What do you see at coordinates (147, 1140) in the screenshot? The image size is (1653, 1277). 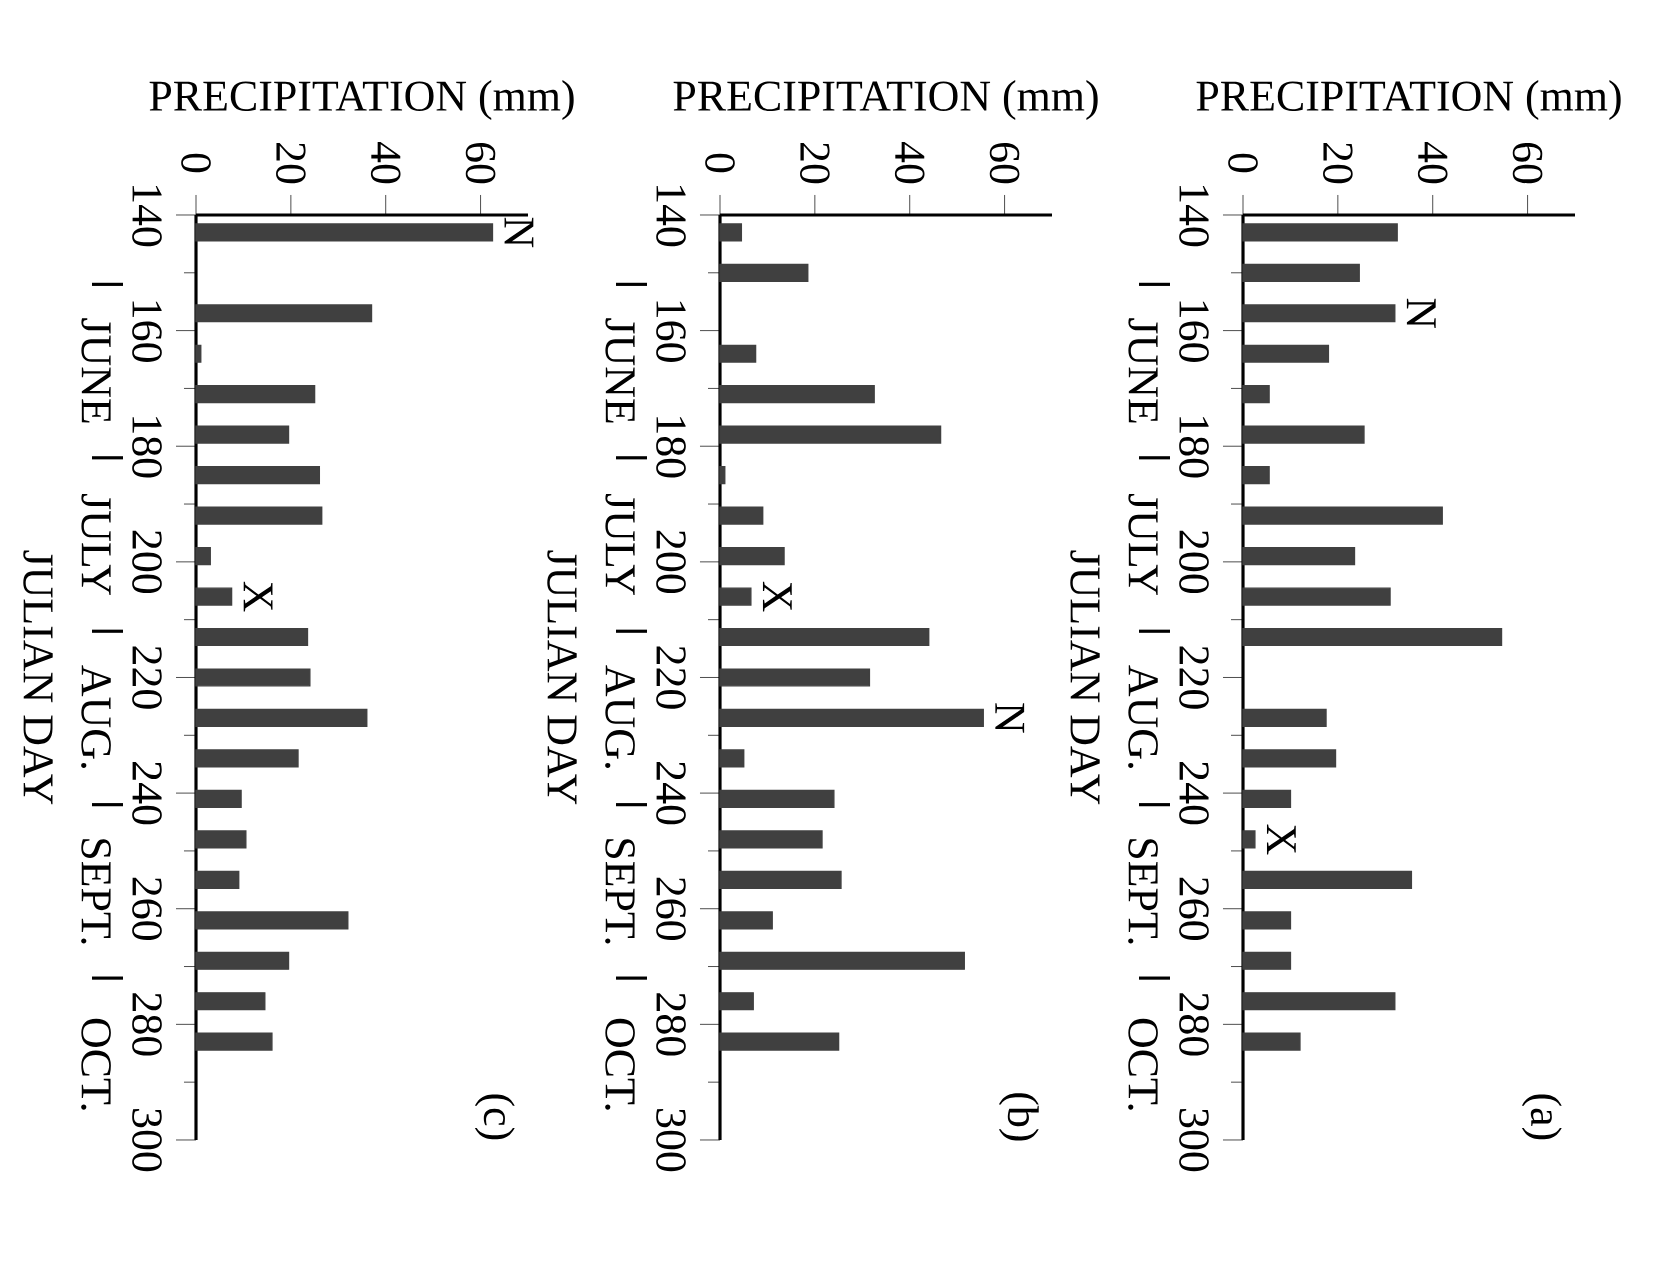 I see `y-tick-label: 300` at bounding box center [147, 1140].